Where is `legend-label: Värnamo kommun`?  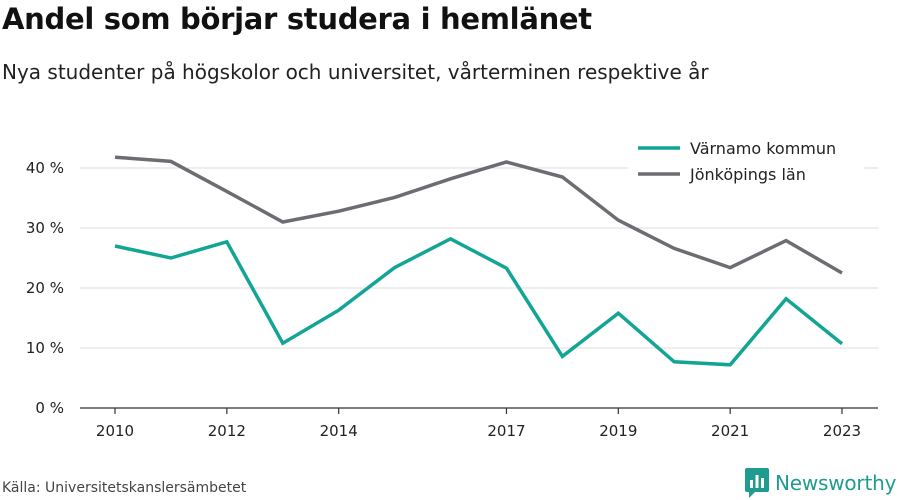 legend-label: Värnamo kommun is located at coordinates (763, 148).